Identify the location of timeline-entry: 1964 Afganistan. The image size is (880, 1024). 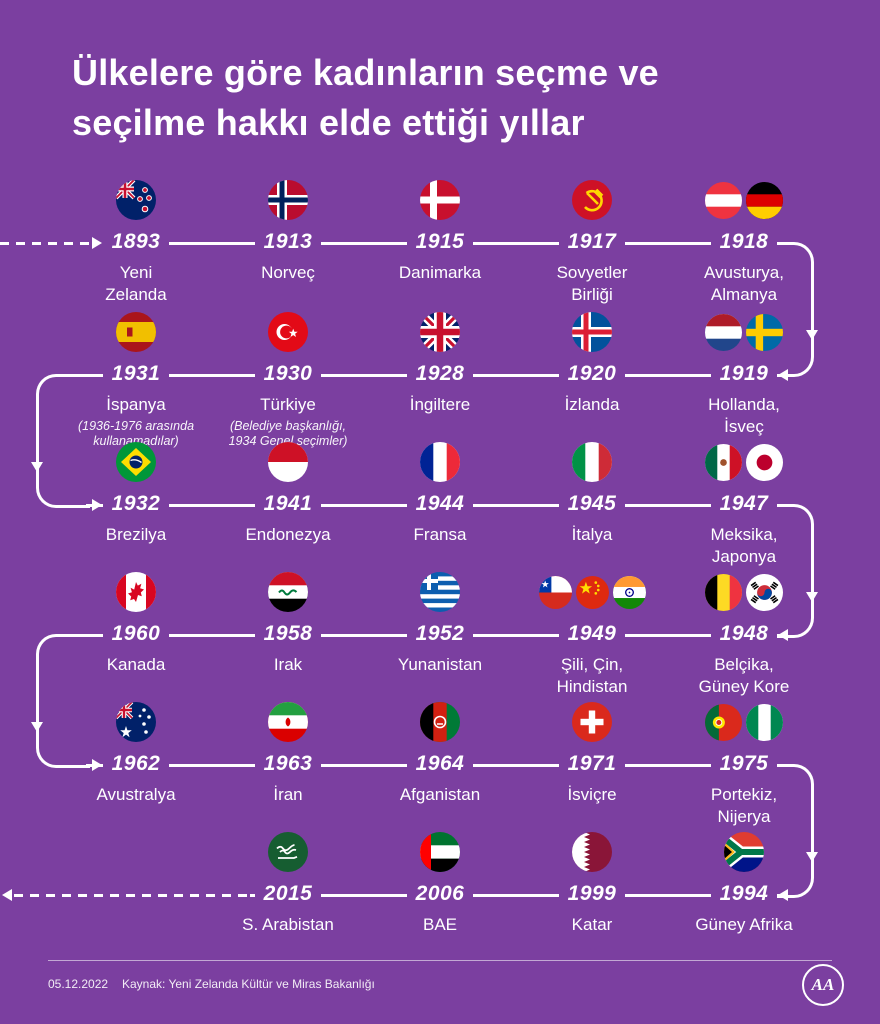
(440, 765).